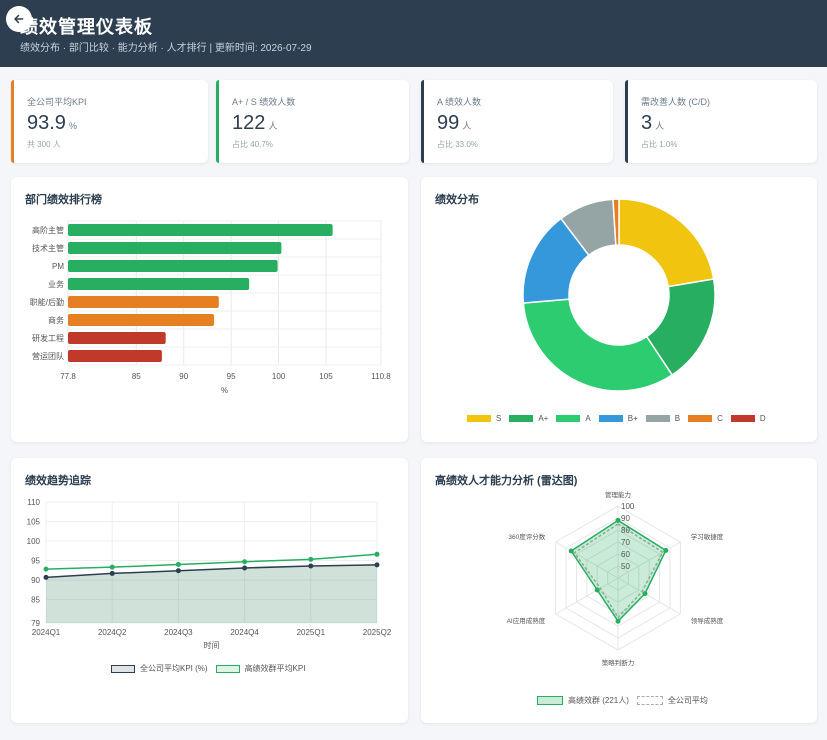  I want to click on x-axis-label: %, so click(224, 390).